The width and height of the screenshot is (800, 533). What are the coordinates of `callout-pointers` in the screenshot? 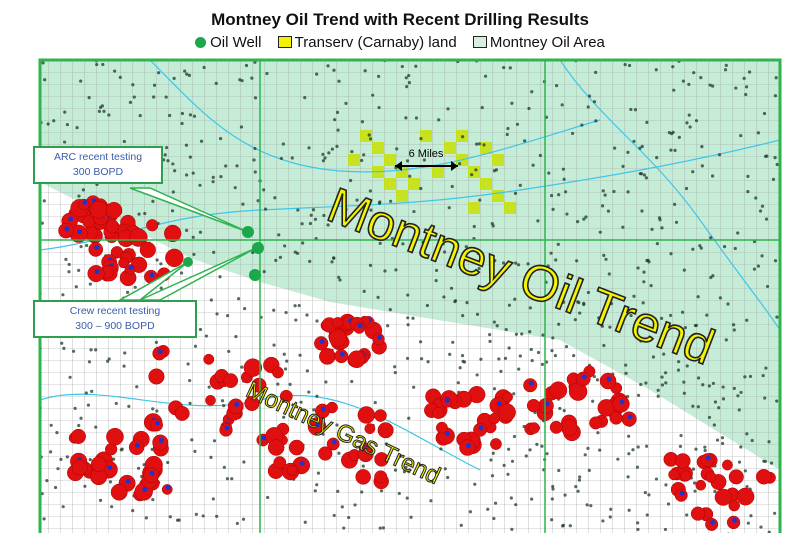 It's located at (187, 244).